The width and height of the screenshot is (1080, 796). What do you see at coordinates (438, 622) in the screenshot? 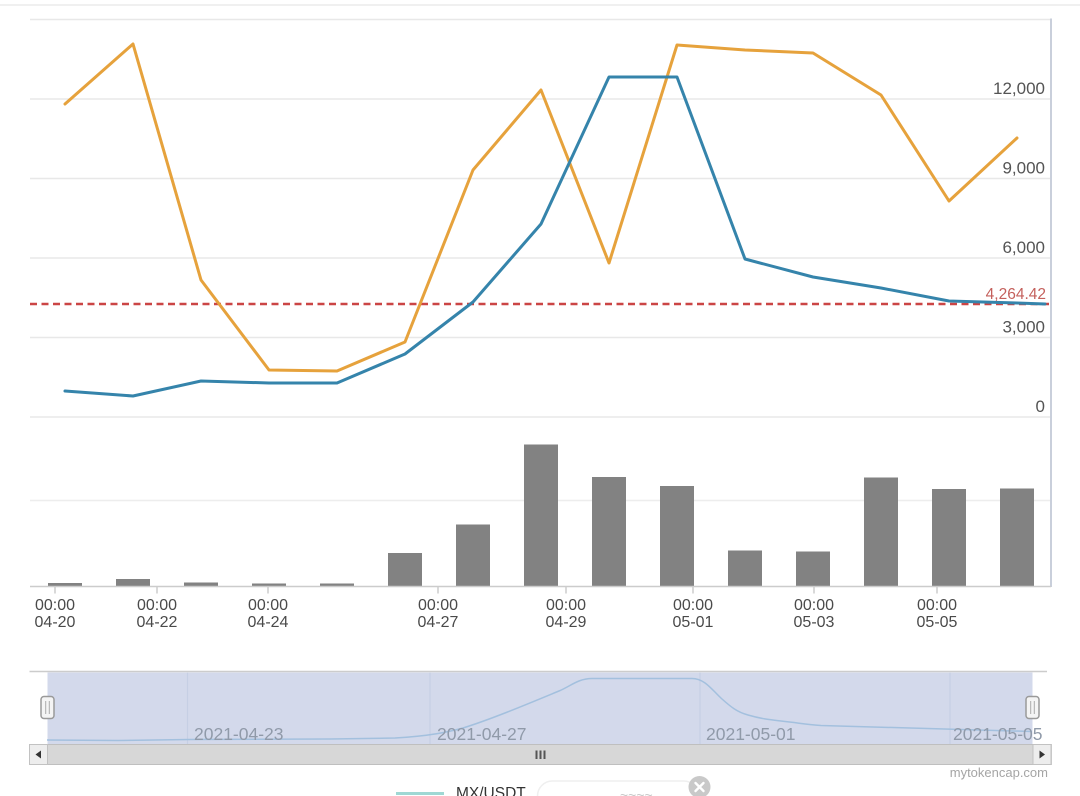
I see `svg-text: 04-27` at bounding box center [438, 622].